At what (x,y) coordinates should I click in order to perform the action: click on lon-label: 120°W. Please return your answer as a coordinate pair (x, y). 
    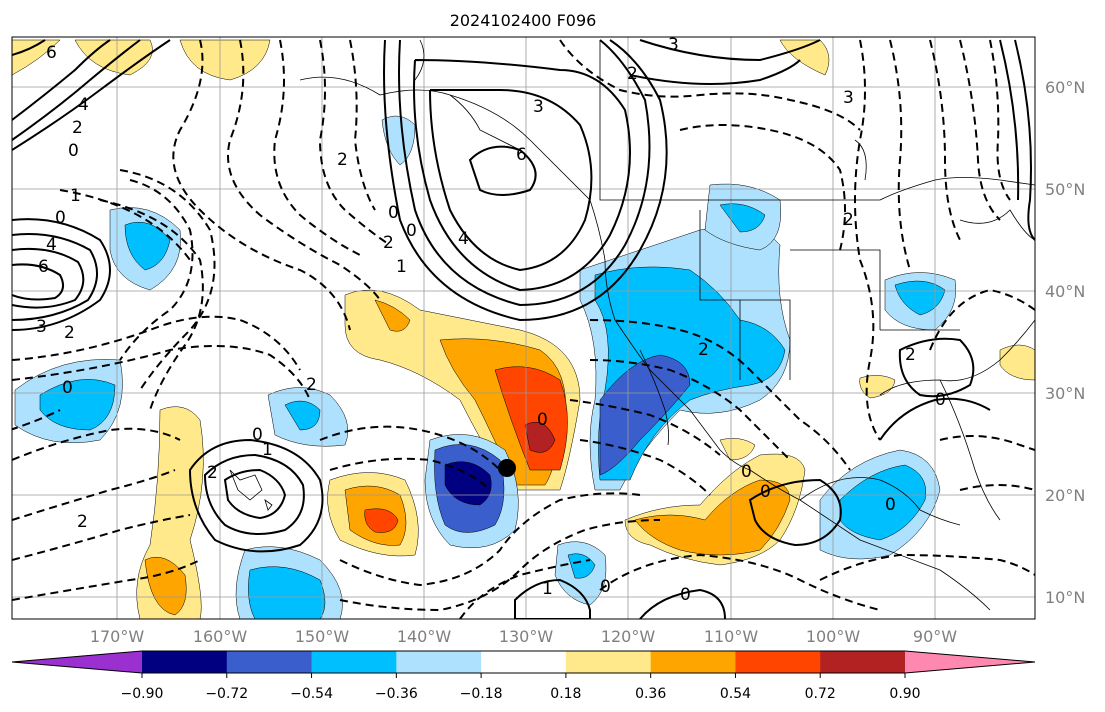
    Looking at the image, I should click on (628, 636).